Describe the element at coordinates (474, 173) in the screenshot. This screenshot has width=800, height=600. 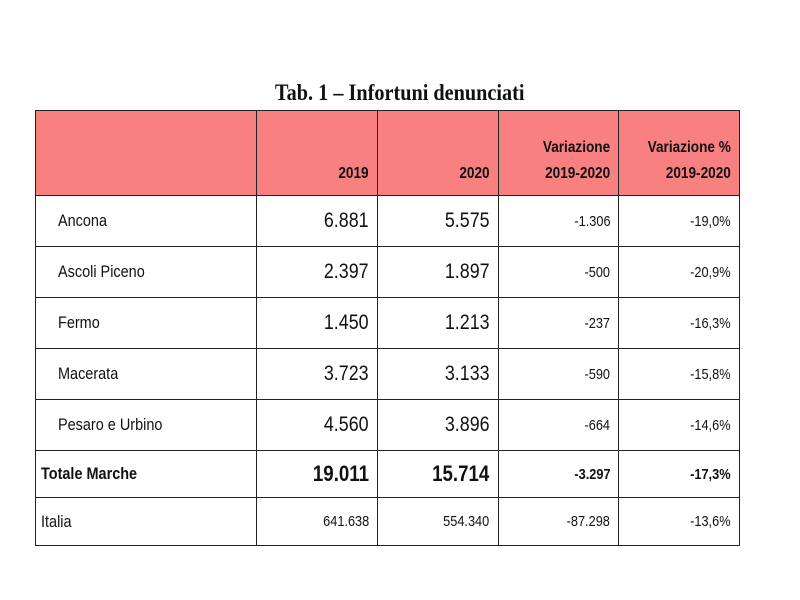
I see `header-label: 2020` at that location.